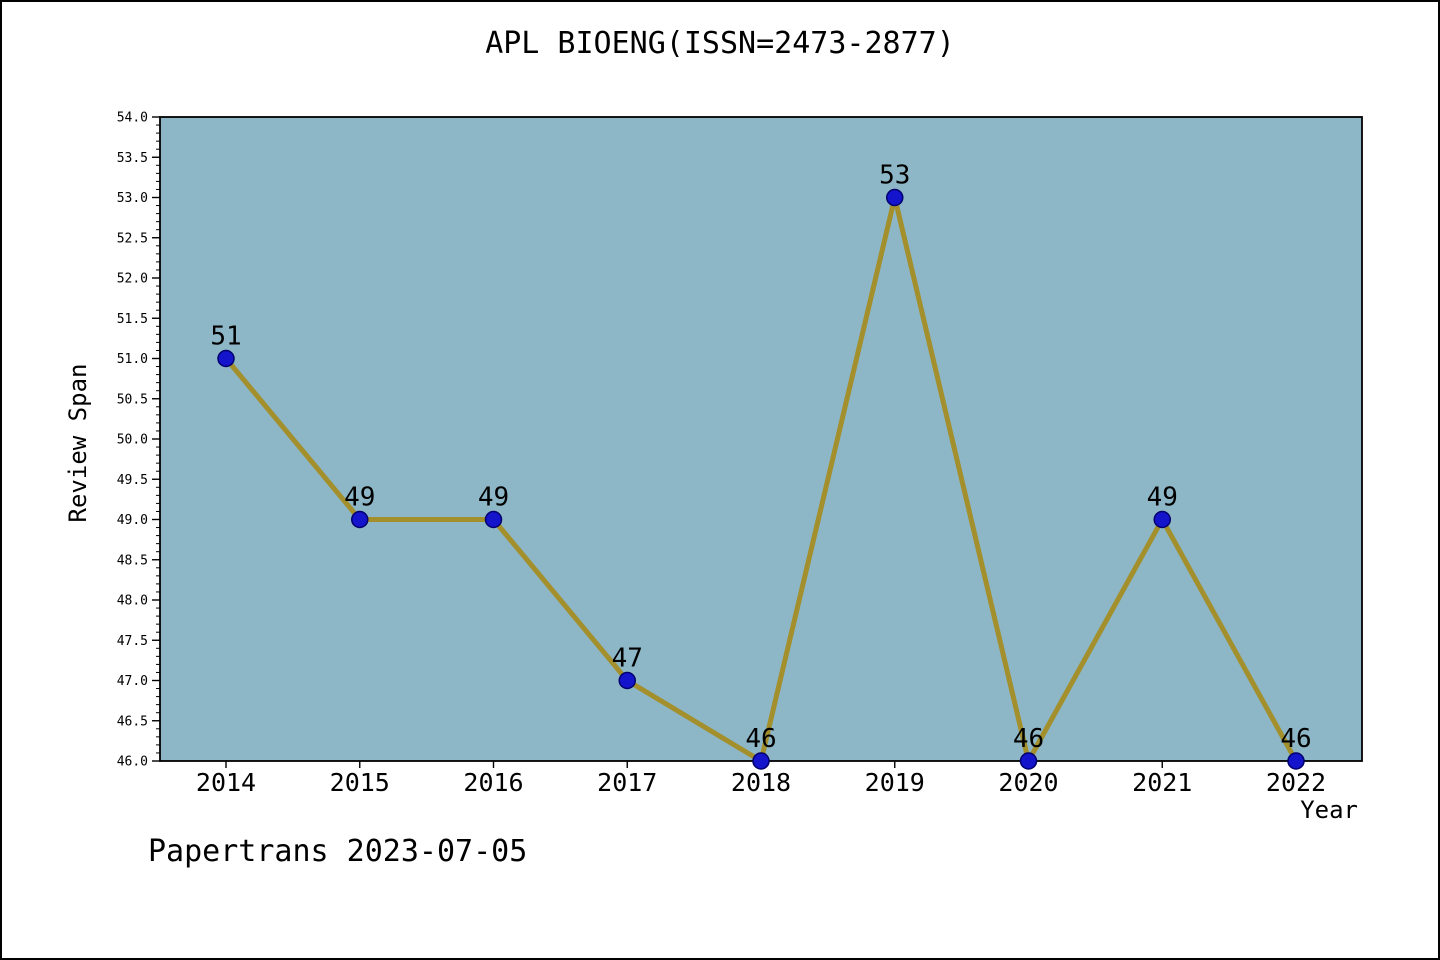 The width and height of the screenshot is (1440, 960). What do you see at coordinates (132, 238) in the screenshot?
I see `y-tick-label: 52.5` at bounding box center [132, 238].